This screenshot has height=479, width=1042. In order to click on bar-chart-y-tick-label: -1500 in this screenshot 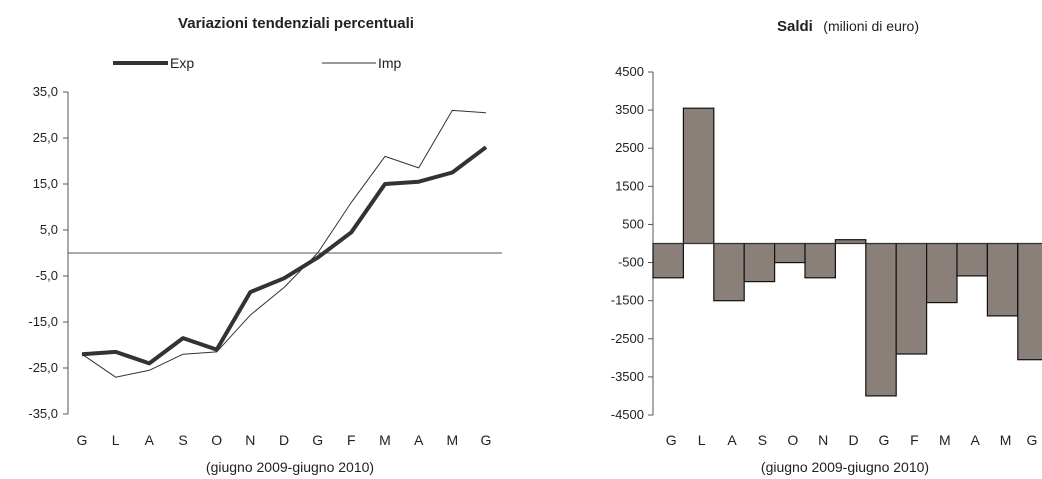, I will do `click(627, 300)`.